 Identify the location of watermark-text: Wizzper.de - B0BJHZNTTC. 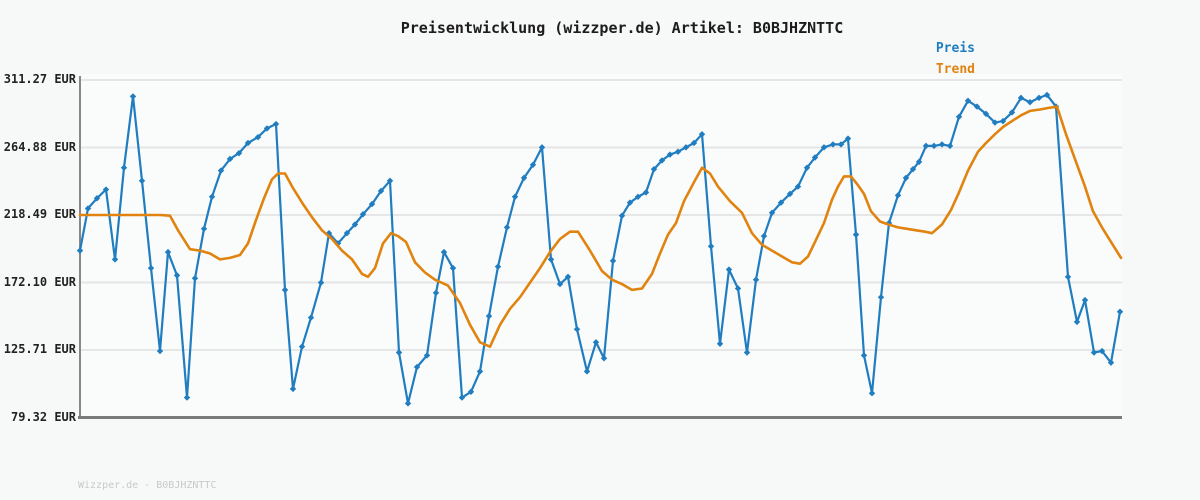
(147, 485).